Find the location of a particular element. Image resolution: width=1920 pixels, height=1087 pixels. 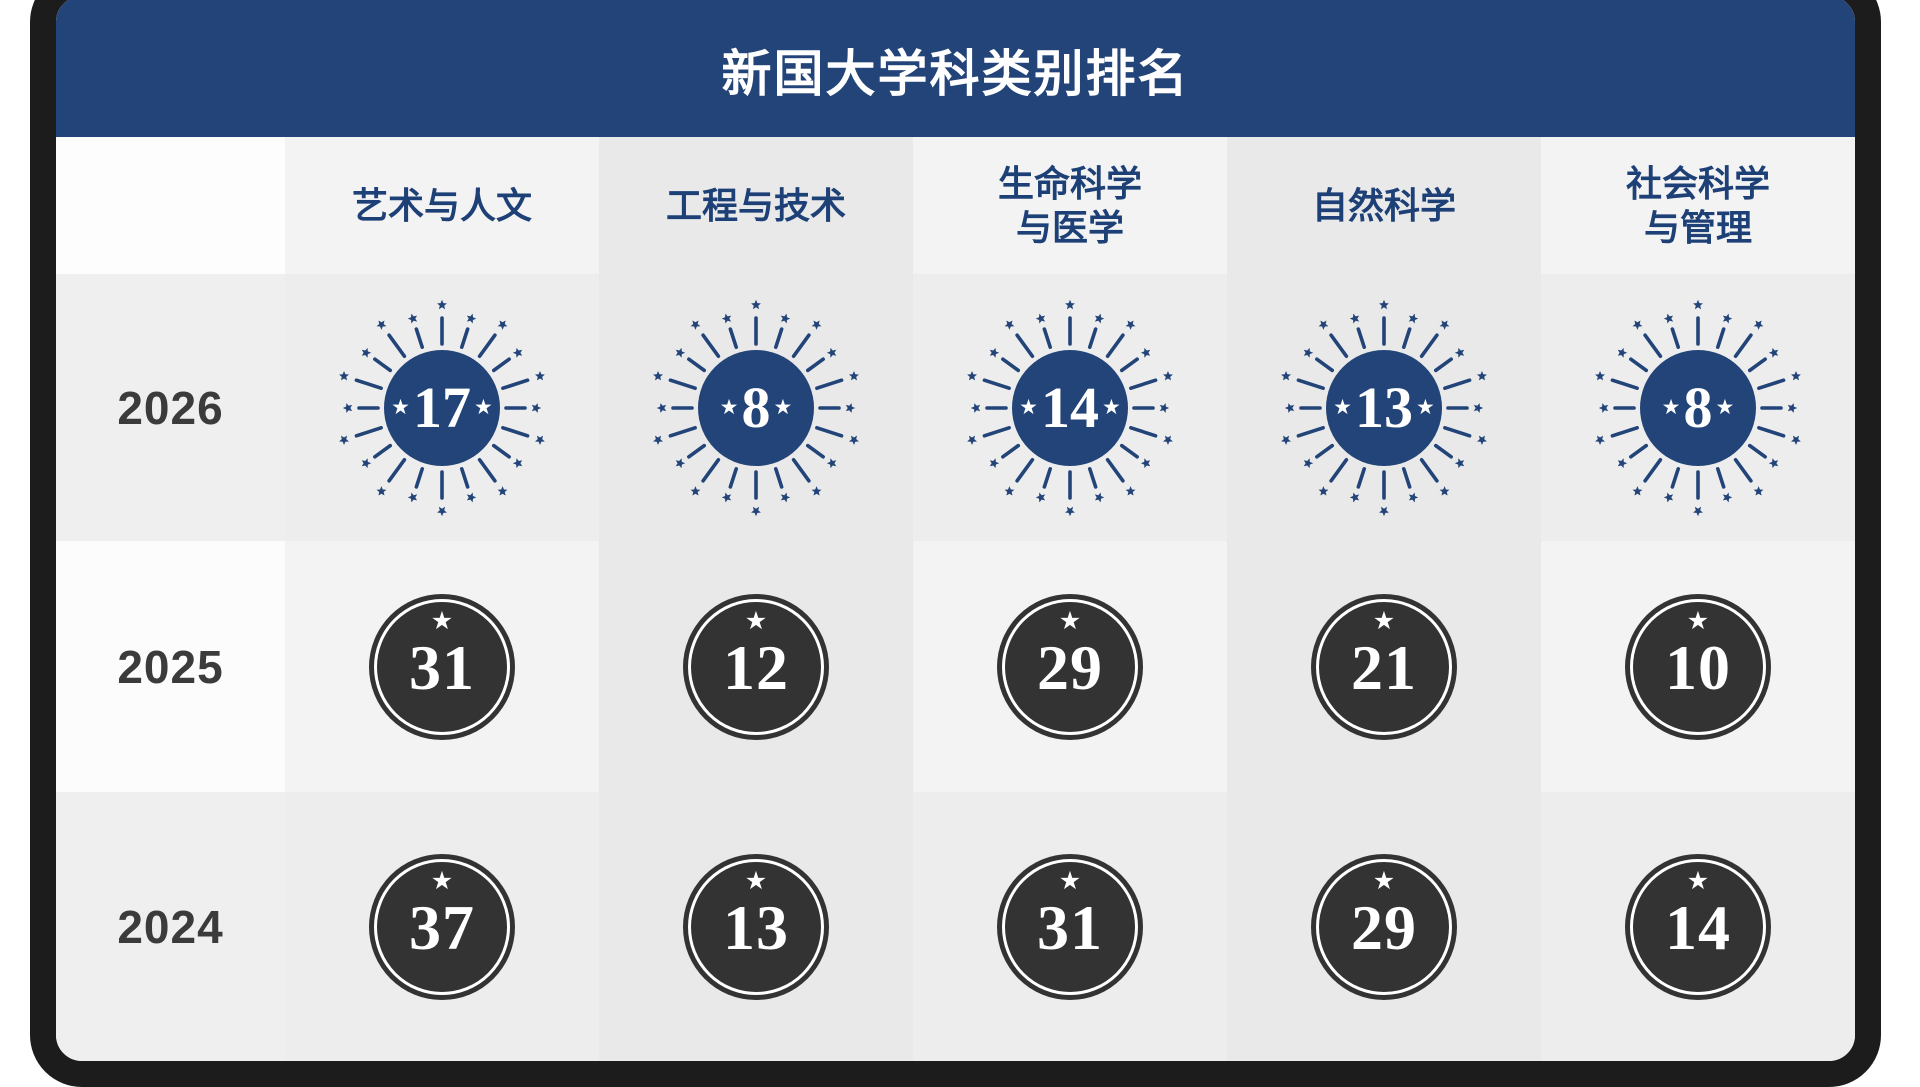

rank-cell-2025-life-sciences: ★ 29 is located at coordinates (1070, 666).